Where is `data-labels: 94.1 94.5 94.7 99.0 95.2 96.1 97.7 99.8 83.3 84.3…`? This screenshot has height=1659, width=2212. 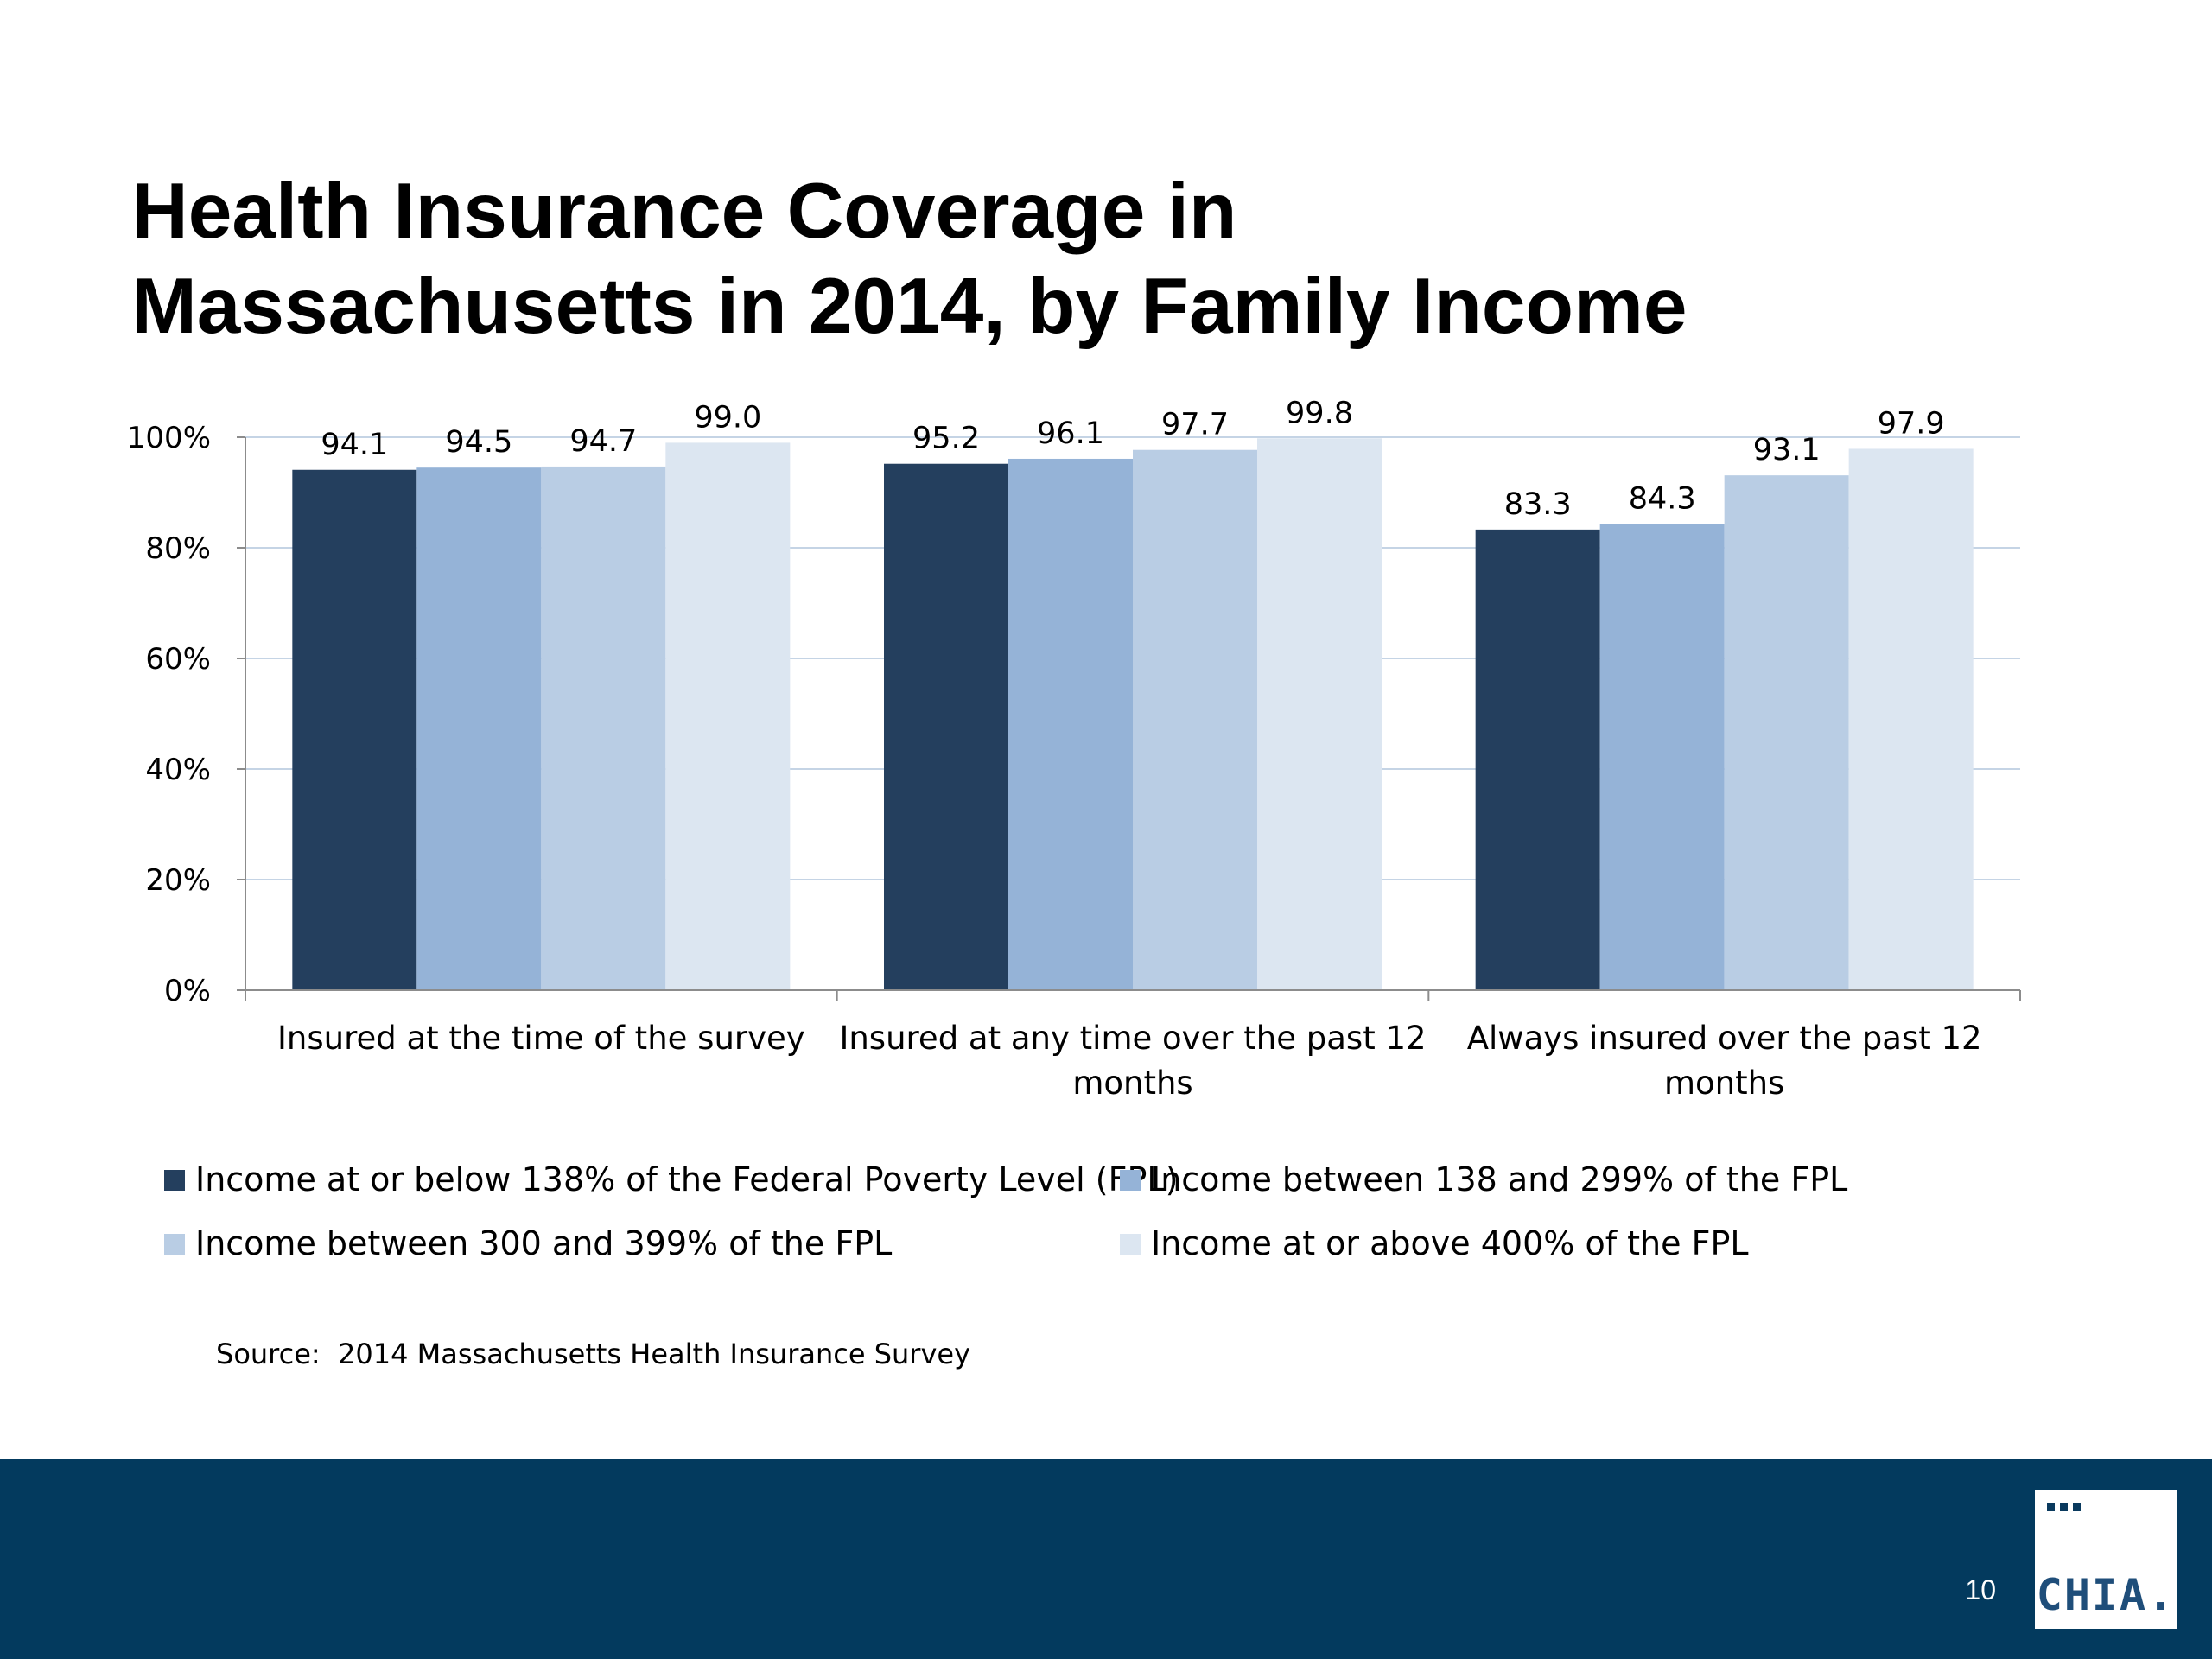 data-labels: 94.1 94.5 94.7 99.0 95.2 96.1 97.7 99.8 83.3 84.3… is located at coordinates (1132, 459).